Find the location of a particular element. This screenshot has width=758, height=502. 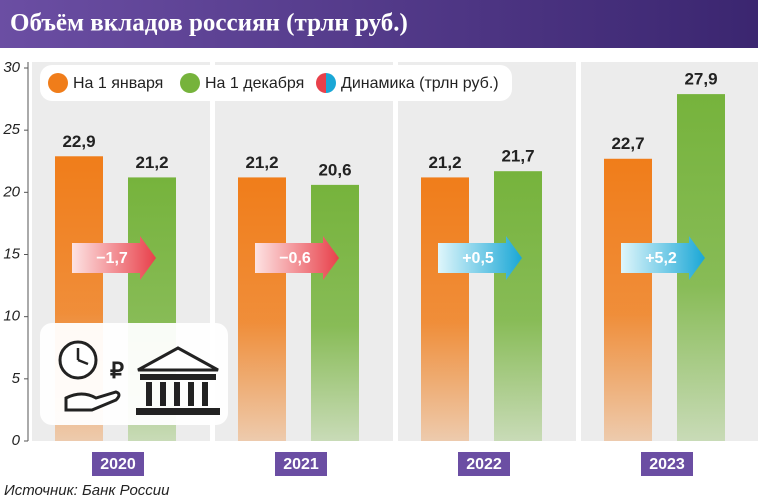

y-tick-label: 5 is located at coordinates (16, 378).